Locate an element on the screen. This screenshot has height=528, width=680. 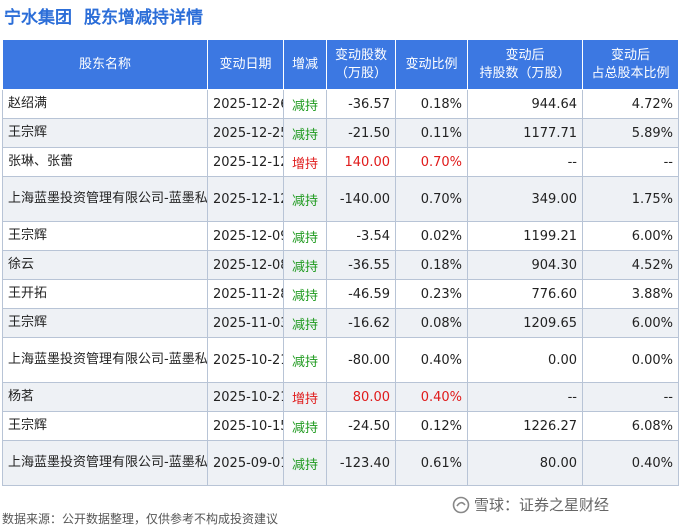
change-shares: -80.00 is located at coordinates (361, 360).